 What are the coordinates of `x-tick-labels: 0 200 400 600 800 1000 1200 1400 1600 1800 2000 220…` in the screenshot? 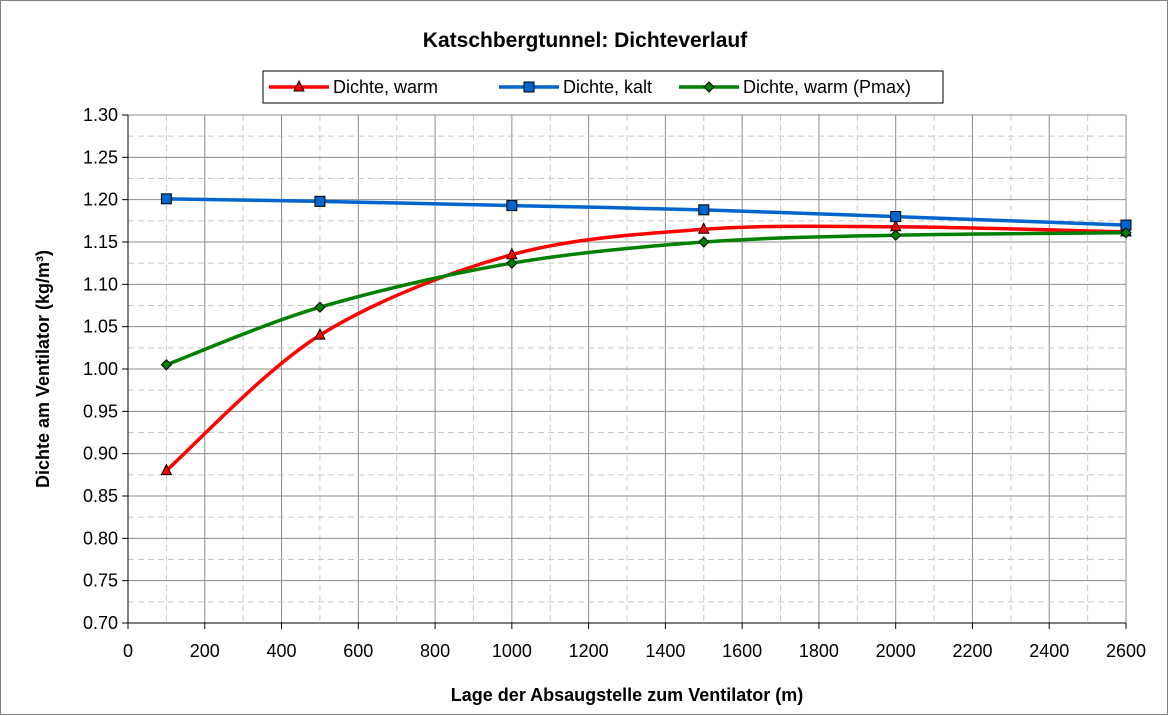 It's located at (634, 651).